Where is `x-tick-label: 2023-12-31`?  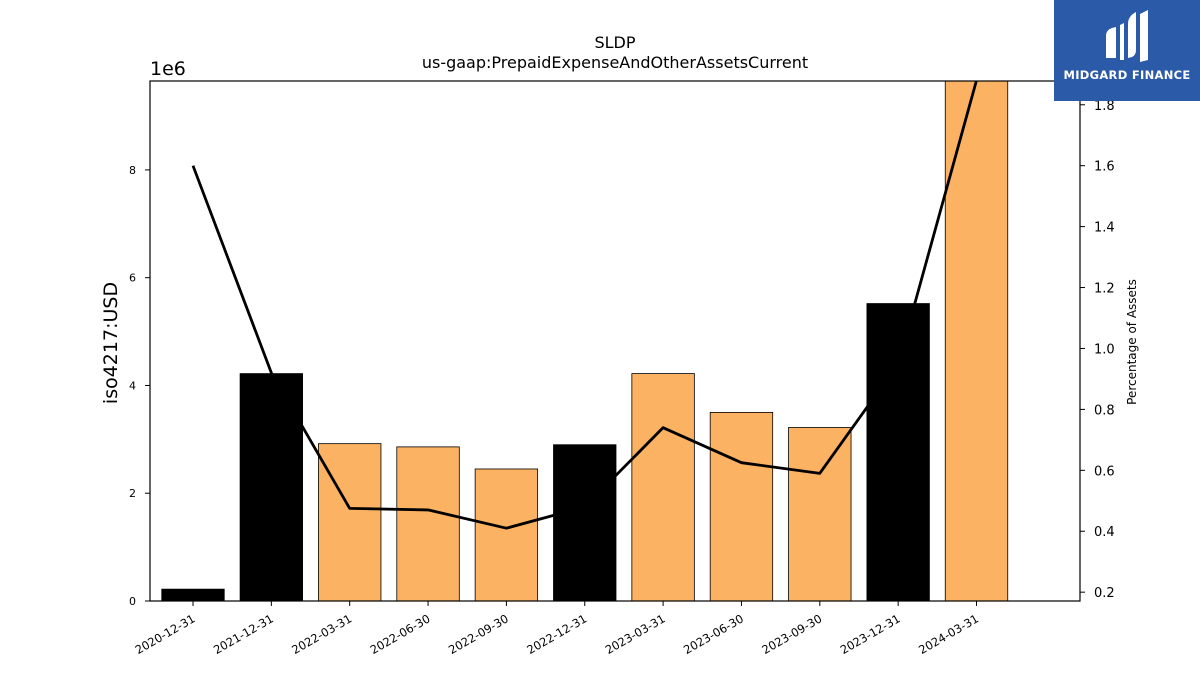
x-tick-label: 2023-12-31 is located at coordinates (870, 634).